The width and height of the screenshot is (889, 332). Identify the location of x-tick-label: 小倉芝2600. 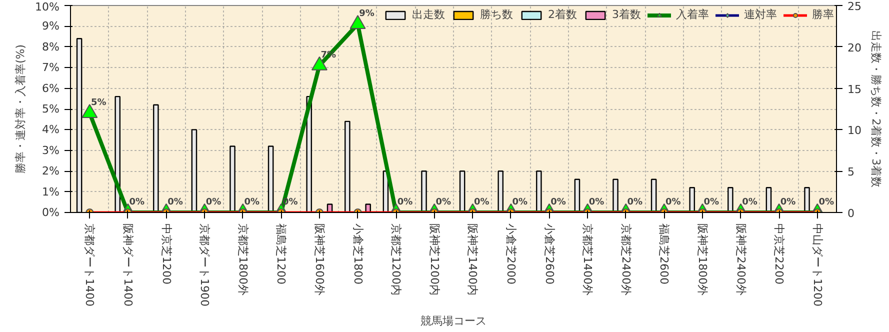
(549, 254).